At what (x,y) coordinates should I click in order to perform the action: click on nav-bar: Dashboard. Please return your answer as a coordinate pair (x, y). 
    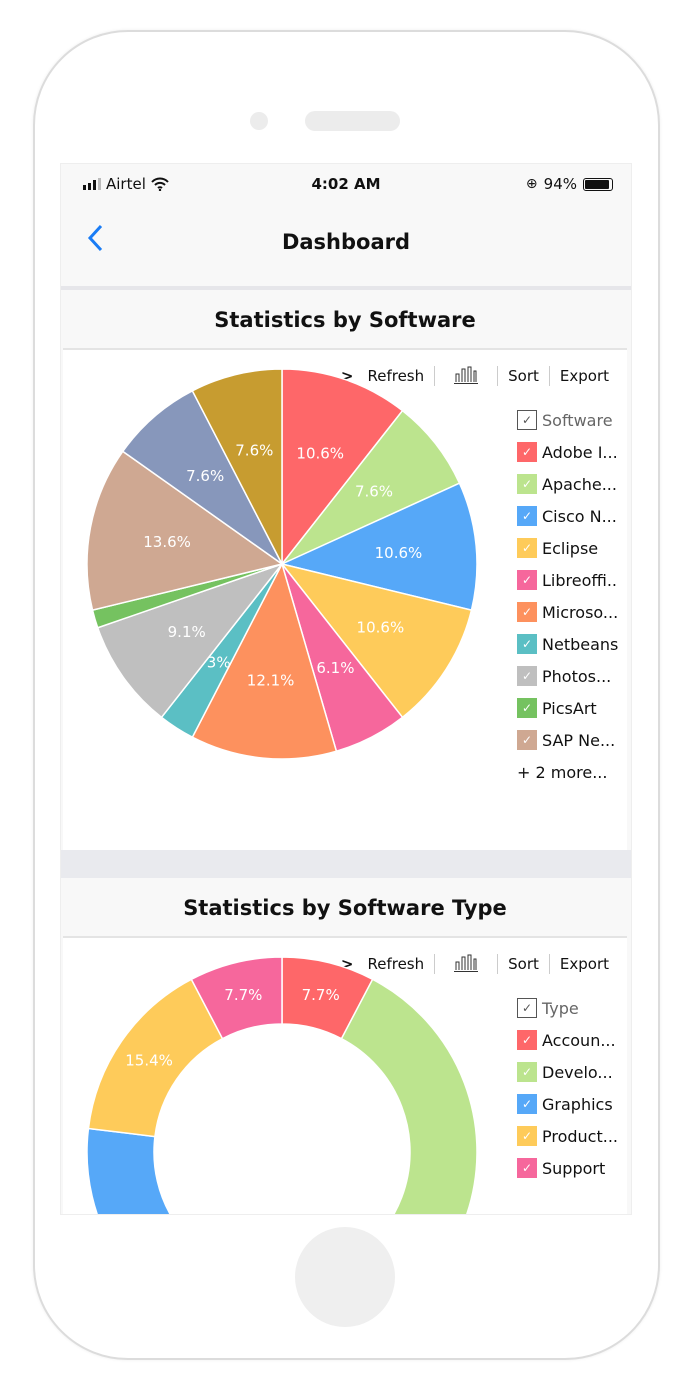
    Looking at the image, I should click on (346, 245).